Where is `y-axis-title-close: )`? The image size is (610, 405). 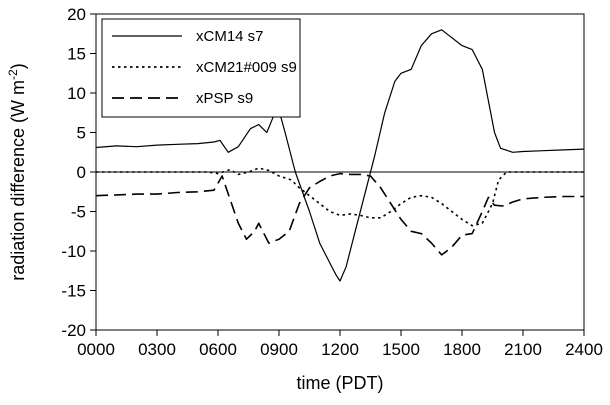 y-axis-title-close: ) is located at coordinates (18, 66).